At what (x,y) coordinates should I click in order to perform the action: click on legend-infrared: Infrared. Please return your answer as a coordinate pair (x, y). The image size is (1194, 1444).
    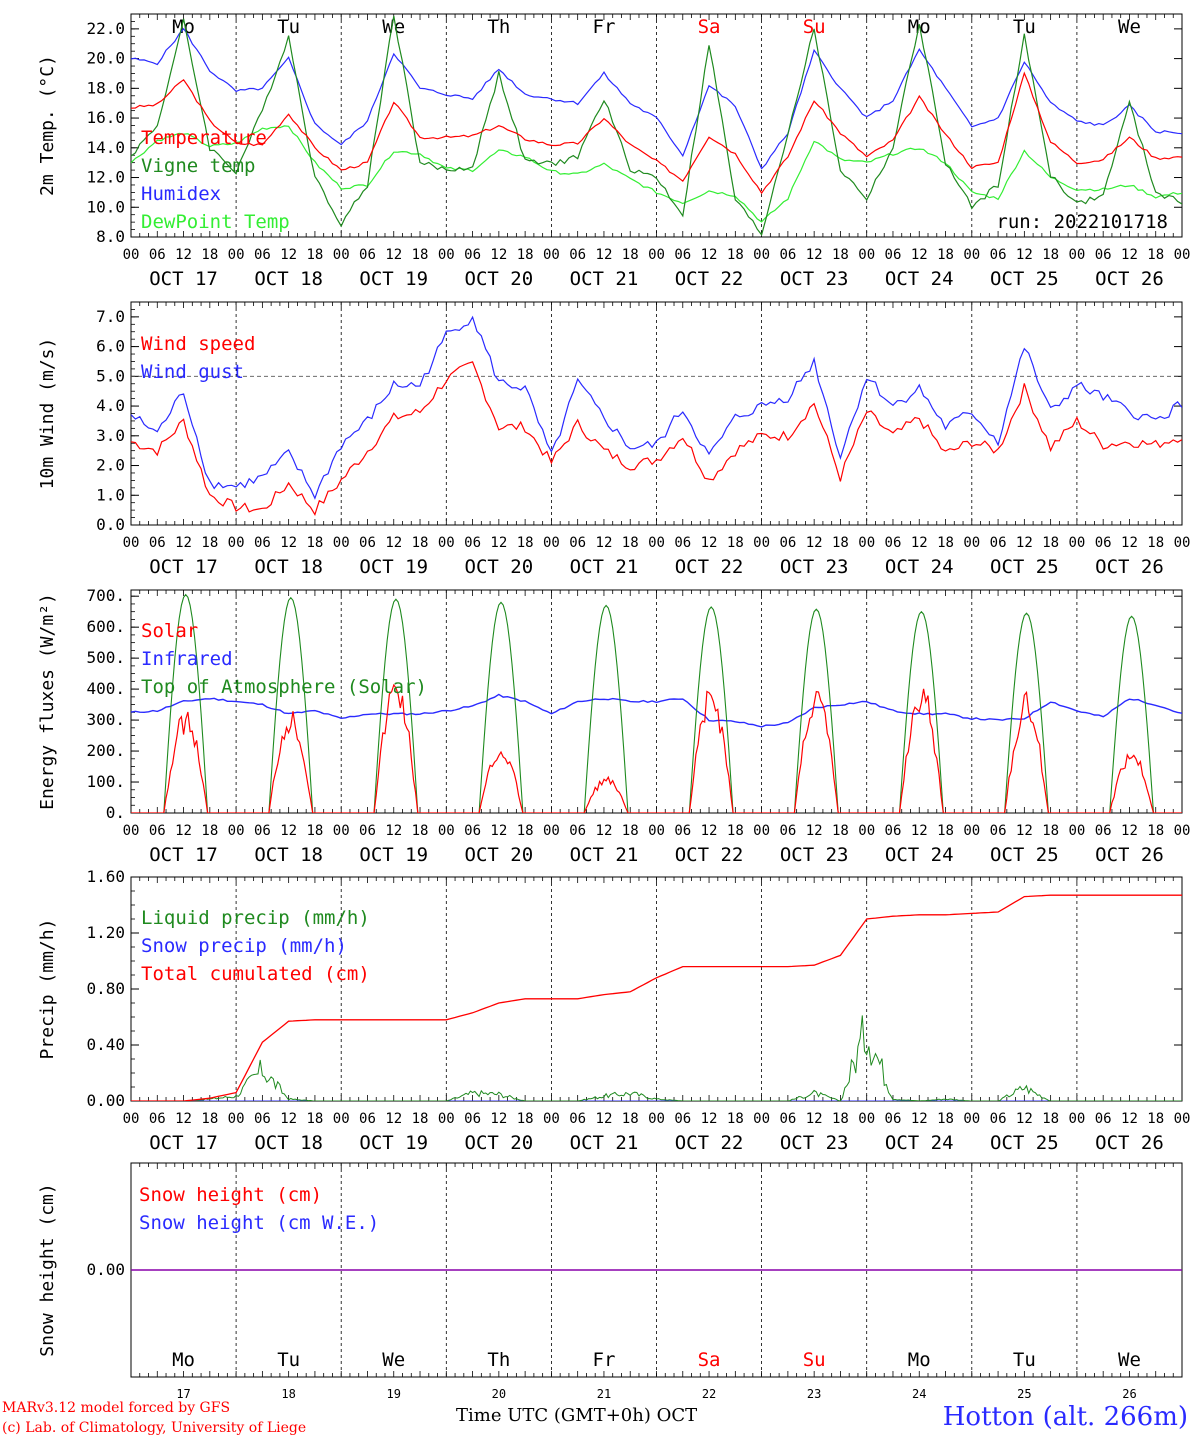
    Looking at the image, I should click on (187, 659).